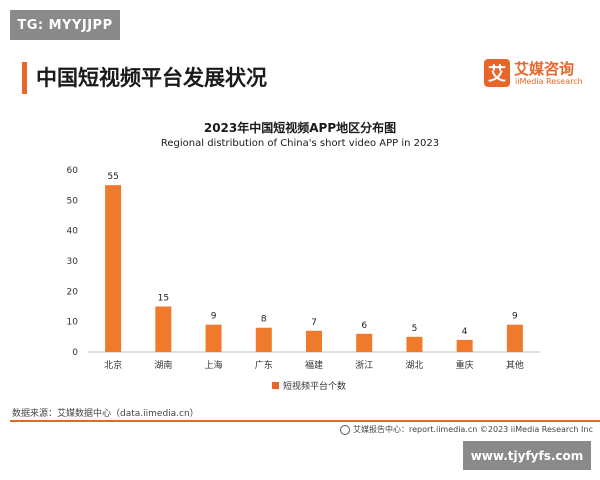 This screenshot has width=600, height=480. I want to click on x-tick-label: 湖南, so click(163, 365).